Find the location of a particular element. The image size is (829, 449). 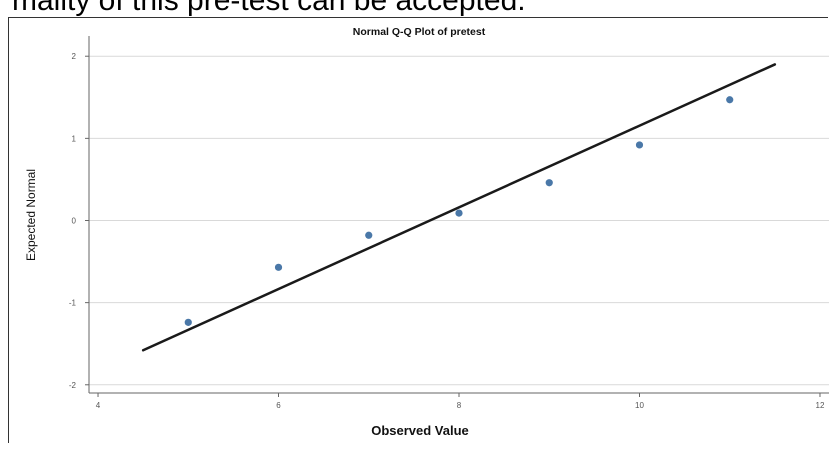

chart-title: Normal Q-Q Plot of pretest is located at coordinates (419, 32).